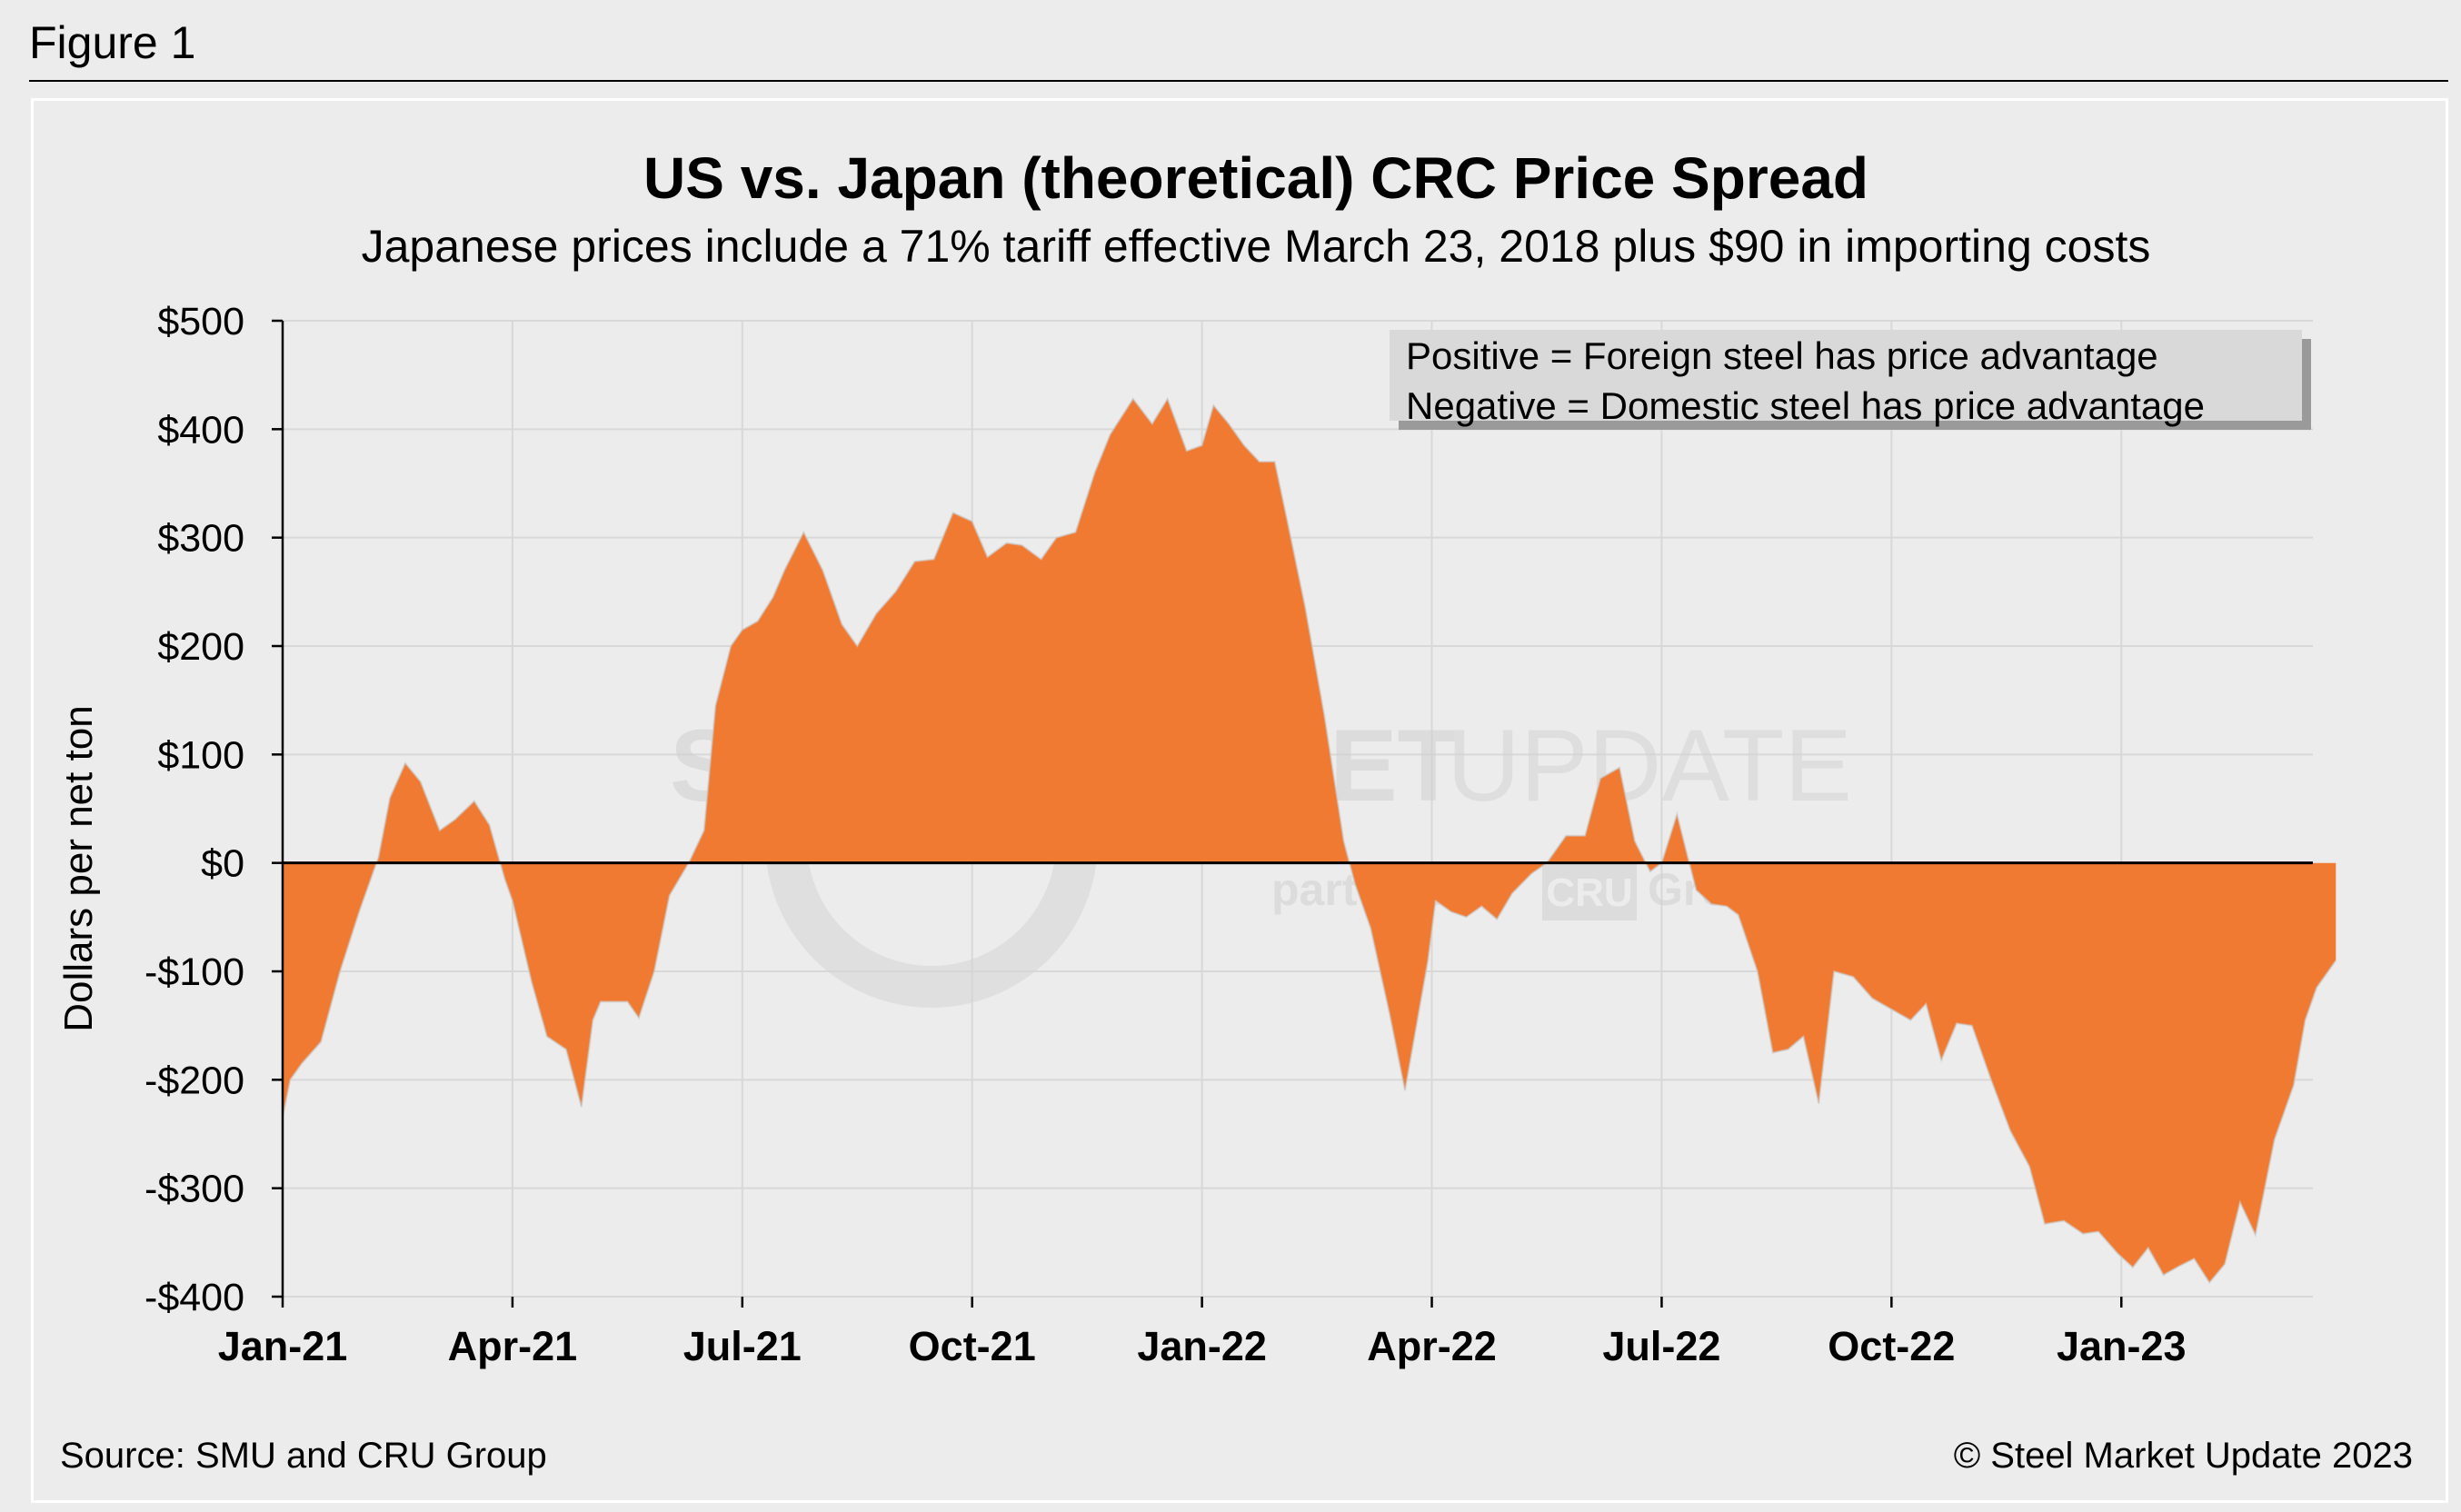  I want to click on x-tick-label: Jan-21, so click(283, 1346).